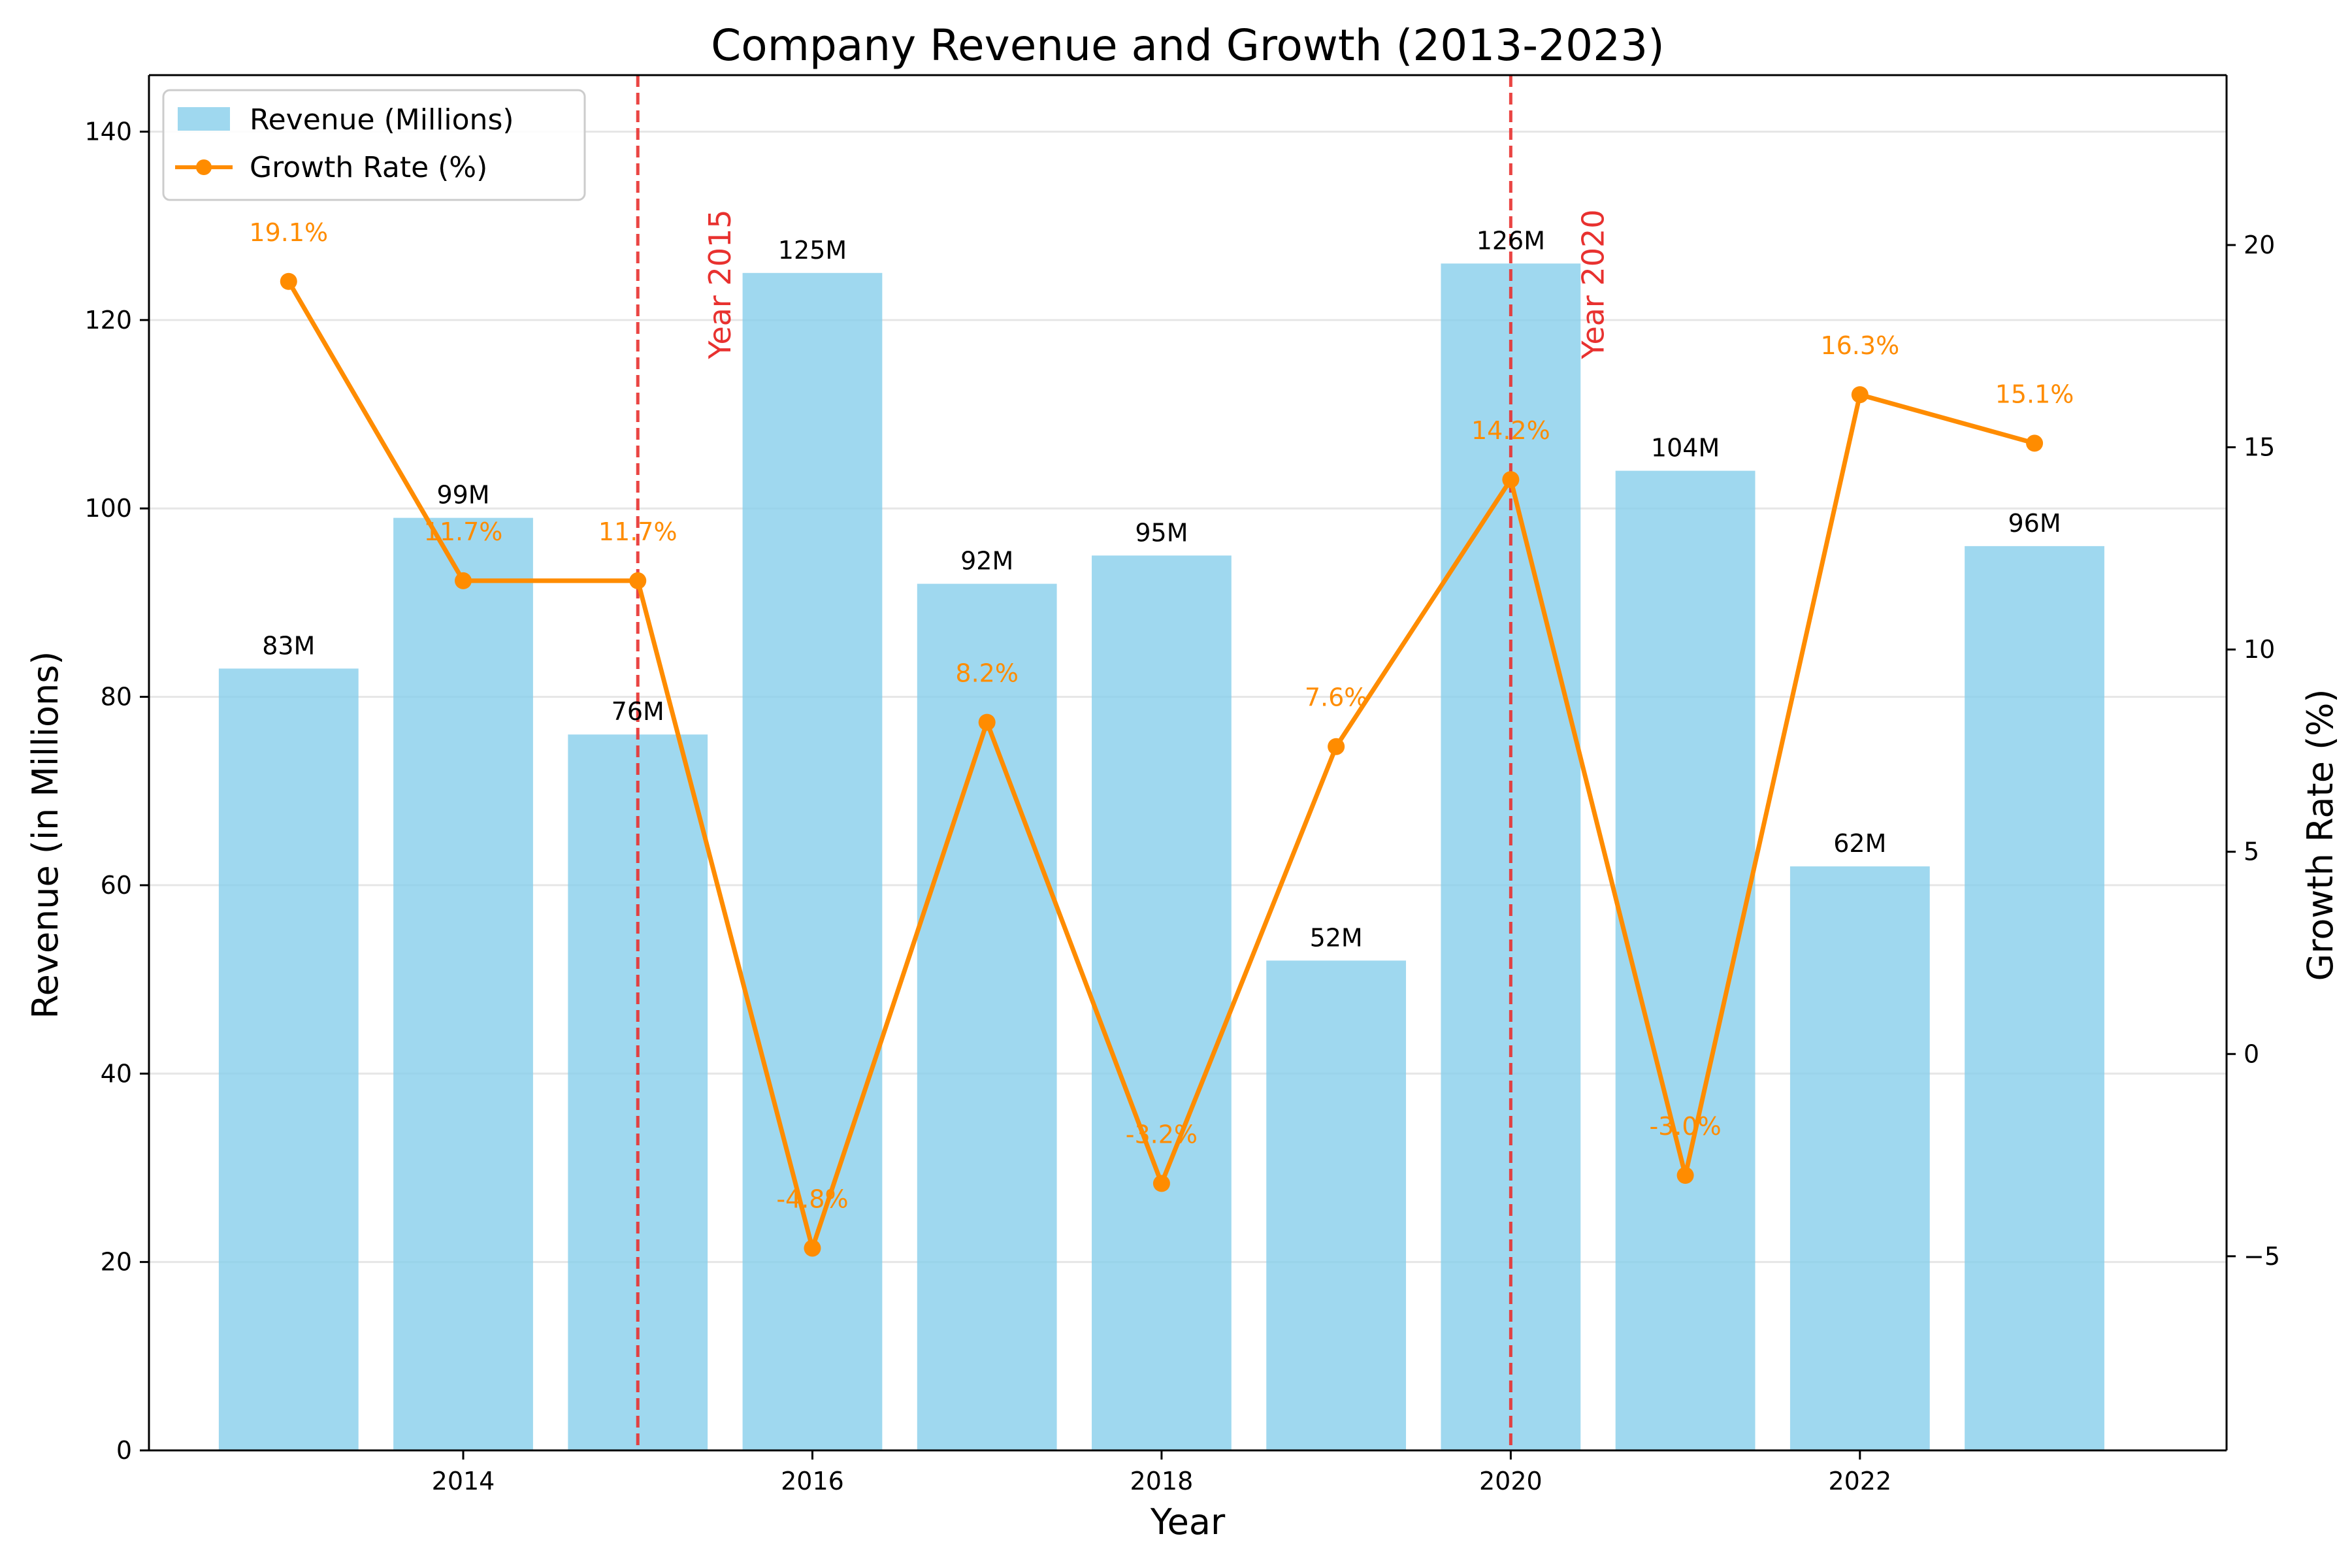 The width and height of the screenshot is (2352, 1568). I want to click on vline-label-2020: Year 2020, so click(1592, 284).